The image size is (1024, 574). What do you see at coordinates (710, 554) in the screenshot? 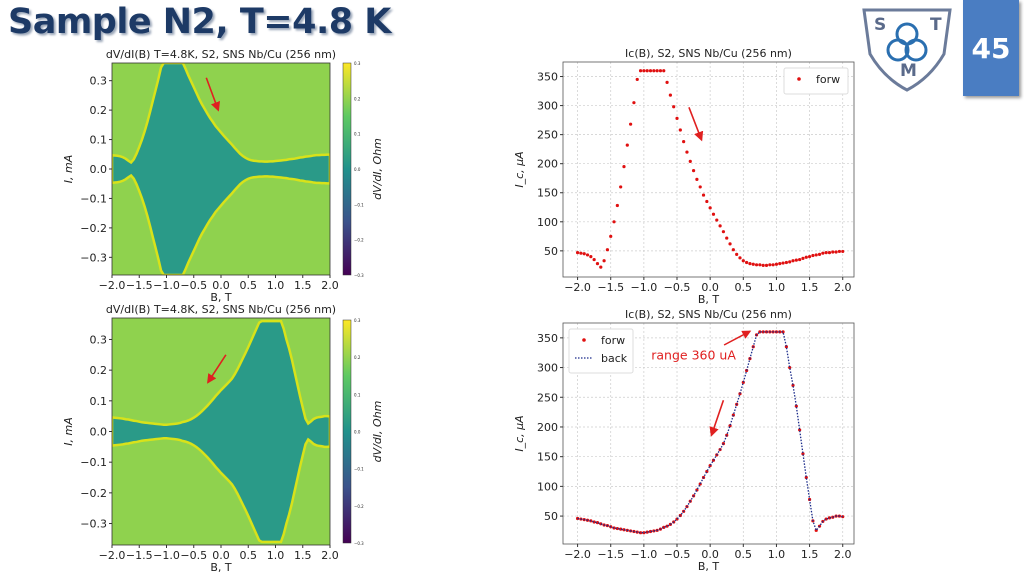
I see `x-tick-label: 0.0` at bounding box center [710, 554].